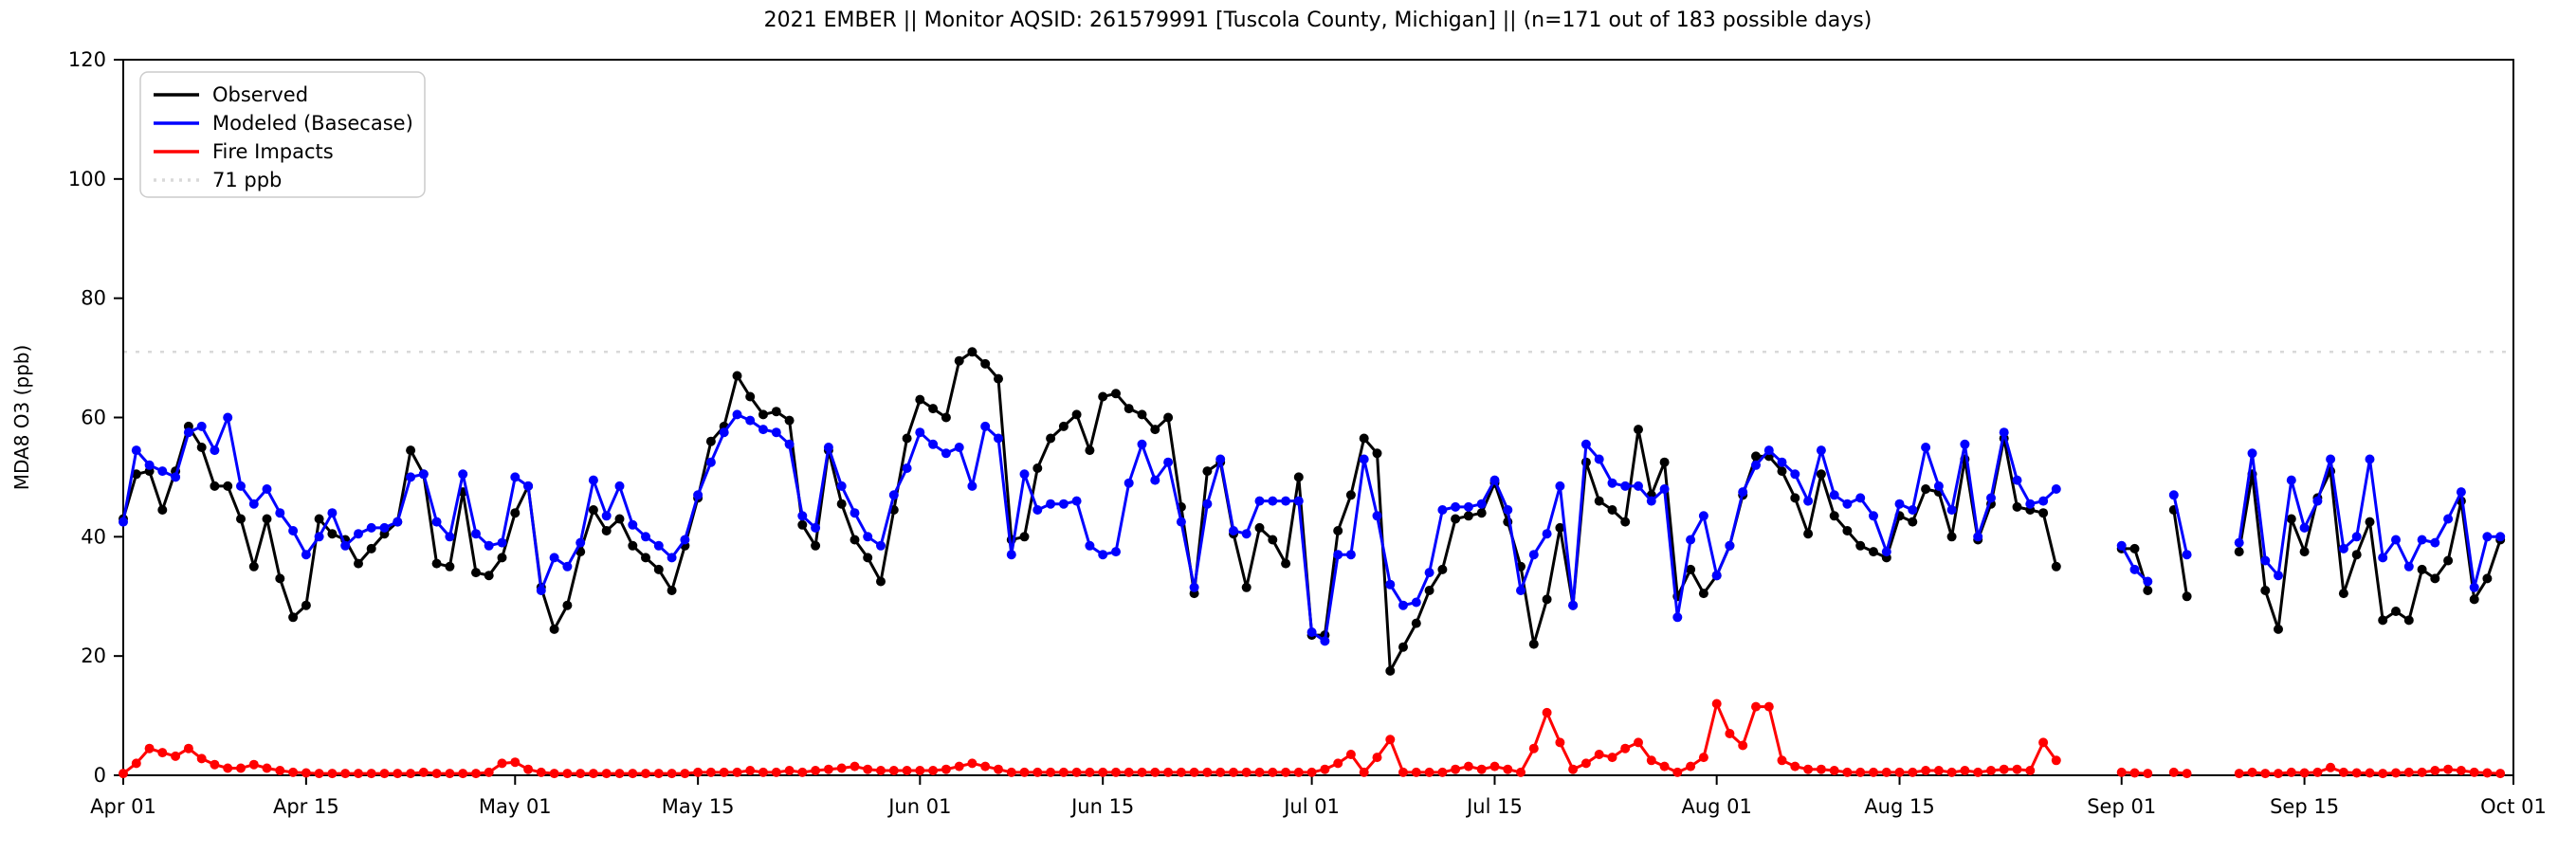 This screenshot has height=853, width=2576. What do you see at coordinates (260, 94) in the screenshot?
I see `legend-label: Observed` at bounding box center [260, 94].